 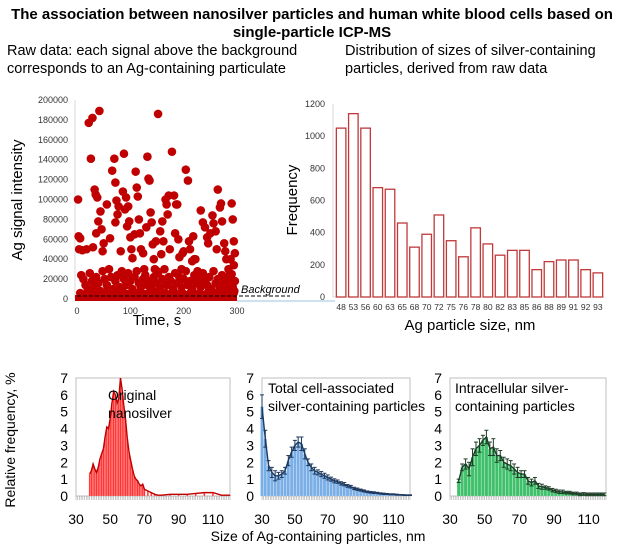 I want to click on total-annotation-line1: Total cell-associated, so click(x=331, y=388).